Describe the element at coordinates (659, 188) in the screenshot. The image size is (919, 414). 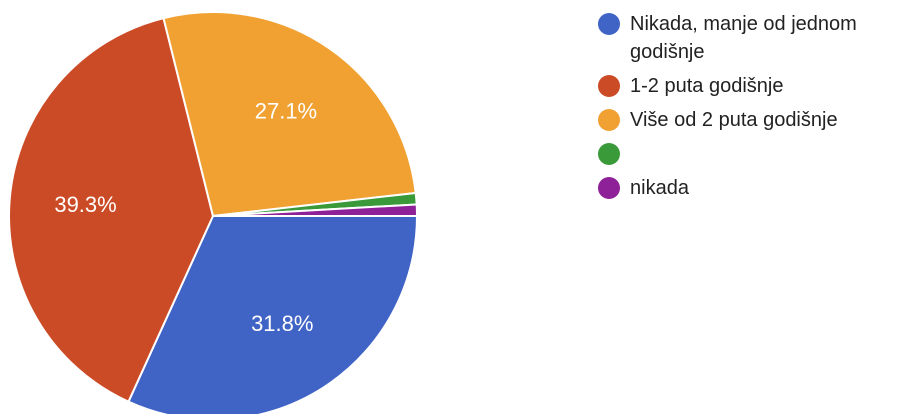
I see `legend-label: nikada` at that location.